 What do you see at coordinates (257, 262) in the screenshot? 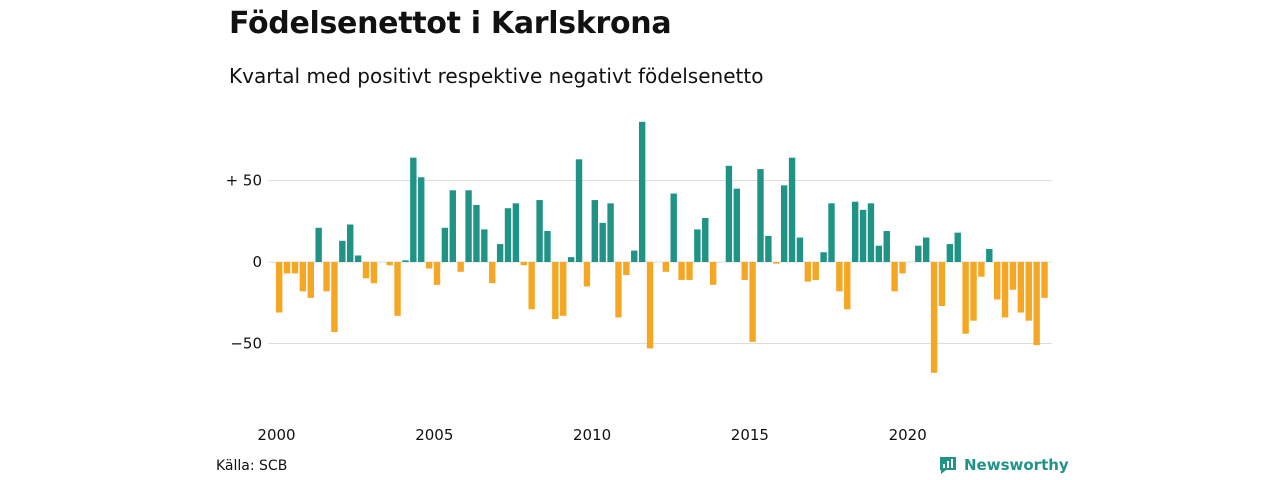
I see `y-tick-label: 0` at bounding box center [257, 262].